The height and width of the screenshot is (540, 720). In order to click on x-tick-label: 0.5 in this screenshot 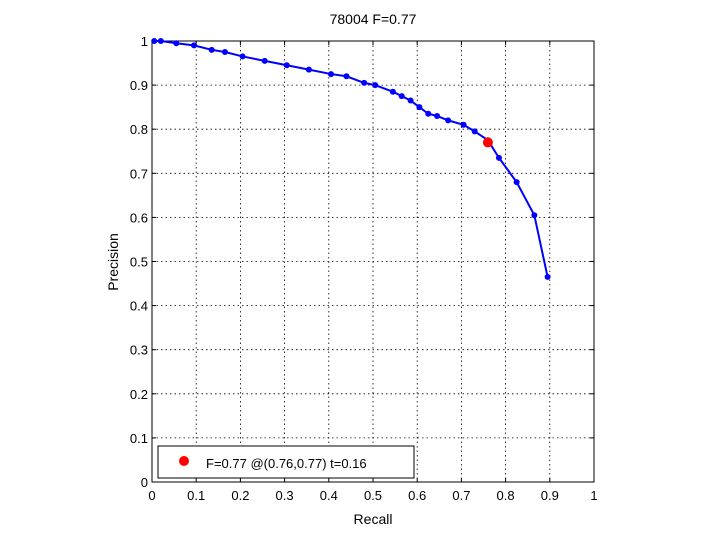, I will do `click(373, 495)`.